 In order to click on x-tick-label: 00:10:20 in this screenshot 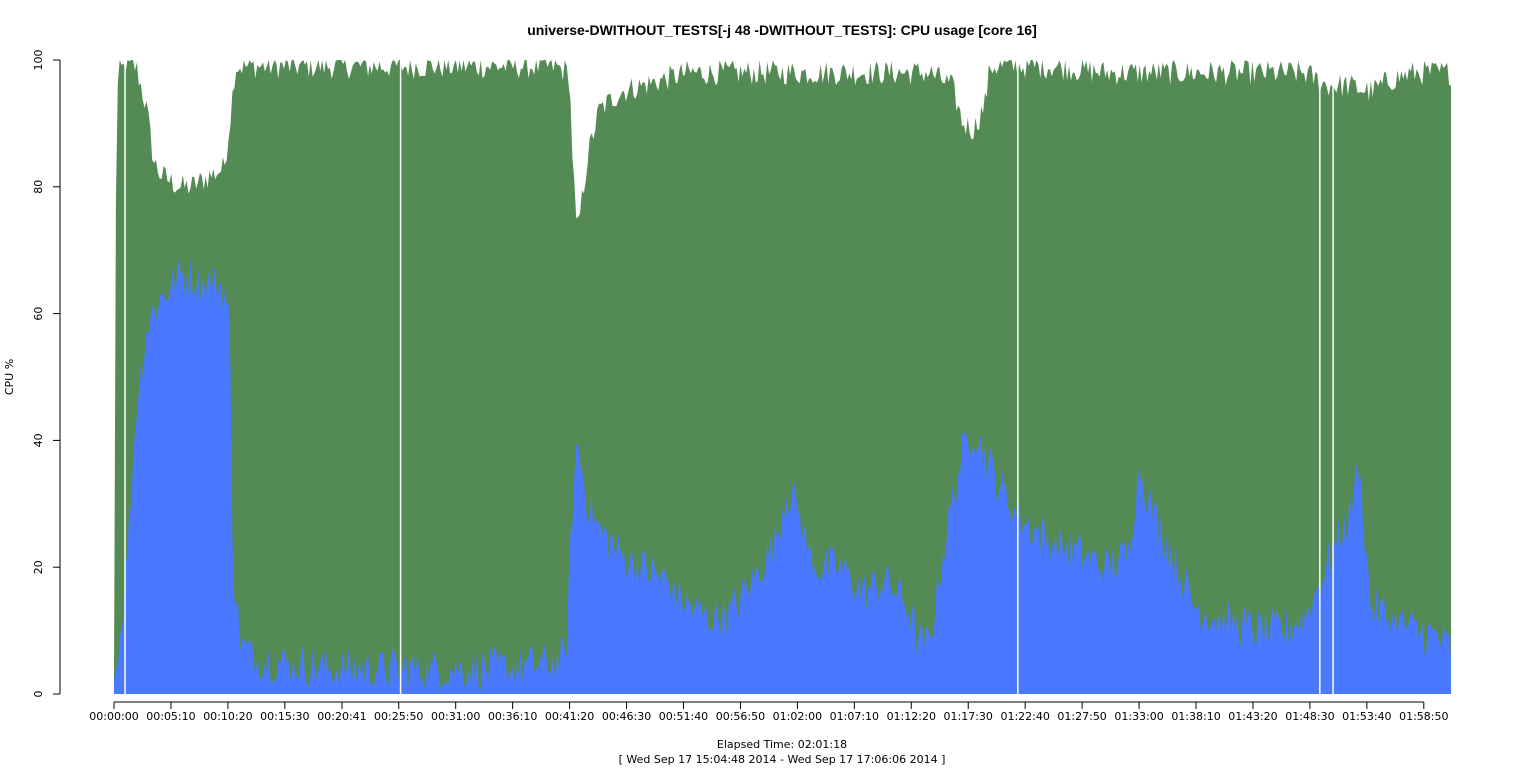, I will do `click(227, 716)`.